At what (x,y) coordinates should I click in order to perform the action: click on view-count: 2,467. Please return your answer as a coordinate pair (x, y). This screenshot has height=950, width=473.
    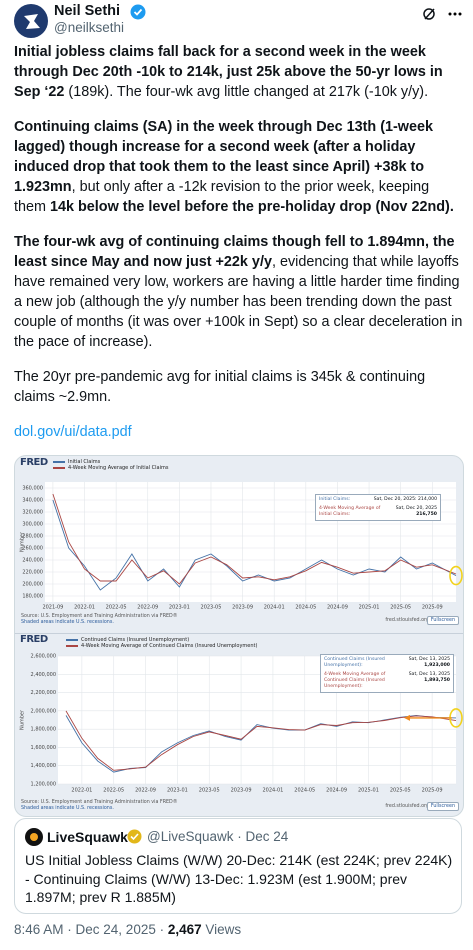
    Looking at the image, I should click on (184, 929).